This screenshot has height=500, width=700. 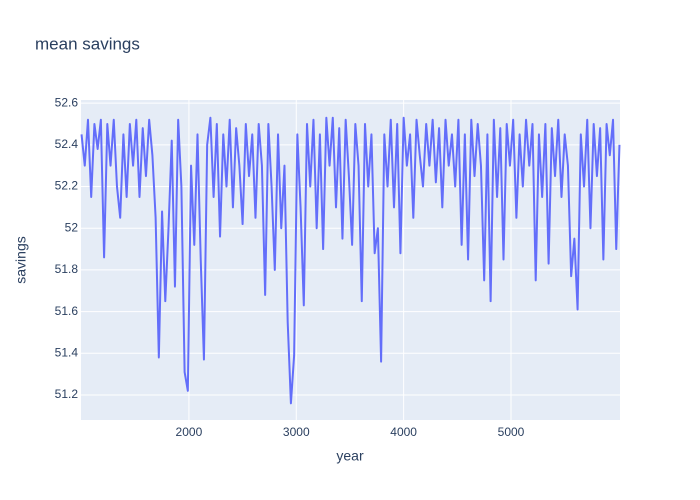 I want to click on y-tick-label: 51.2, so click(x=67, y=394).